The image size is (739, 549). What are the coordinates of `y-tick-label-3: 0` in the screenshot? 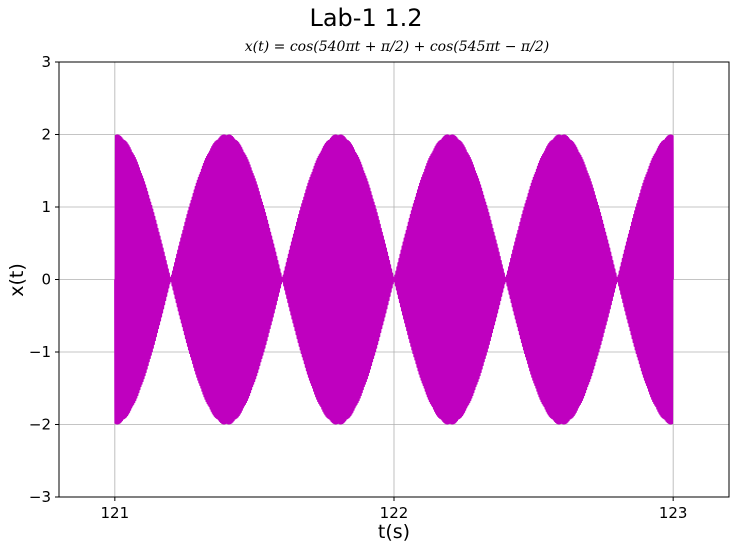 It's located at (46, 280).